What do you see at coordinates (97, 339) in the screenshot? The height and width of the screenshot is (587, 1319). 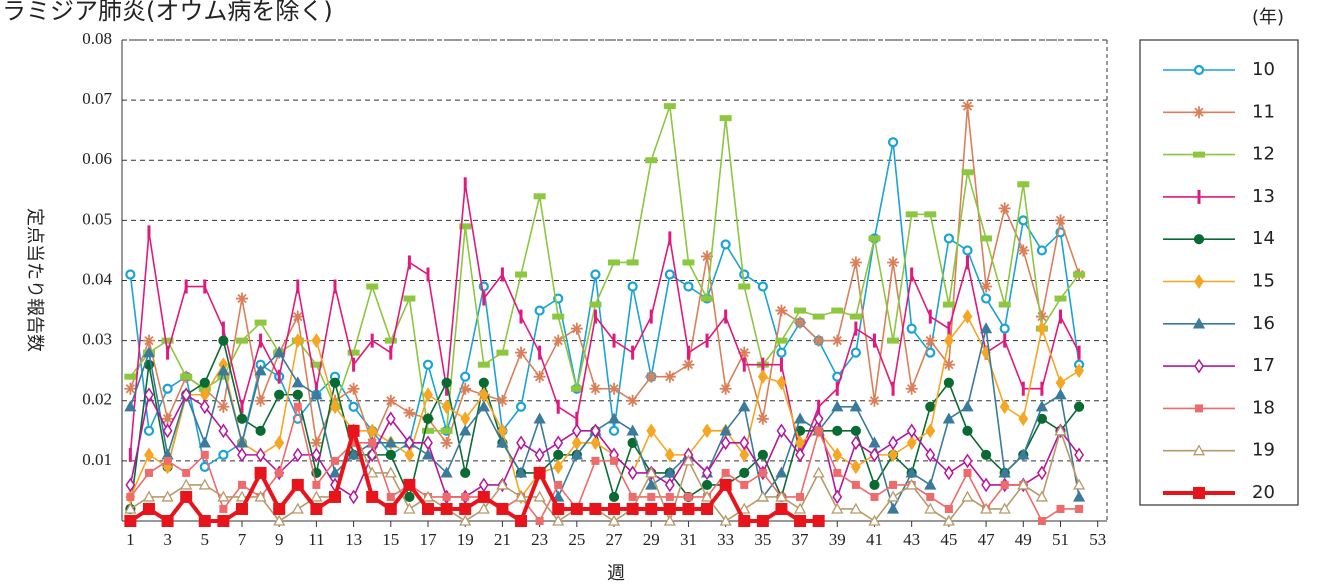 I see `y-tick-label: 0.03` at bounding box center [97, 339].